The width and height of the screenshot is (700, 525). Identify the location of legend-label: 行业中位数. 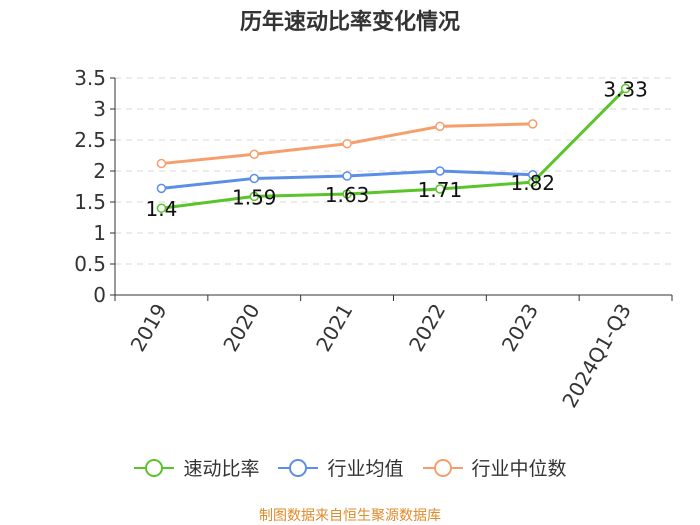
(519, 469).